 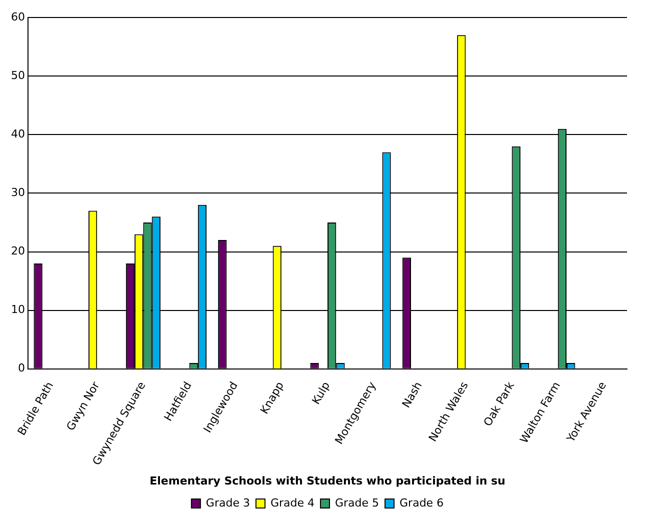 What do you see at coordinates (228, 503) in the screenshot?
I see `legend-label: Grade 3` at bounding box center [228, 503].